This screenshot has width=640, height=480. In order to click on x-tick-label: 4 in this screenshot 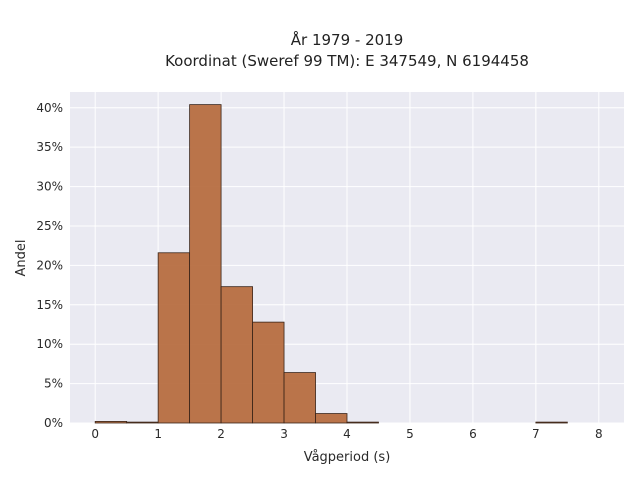, I will do `click(347, 434)`.